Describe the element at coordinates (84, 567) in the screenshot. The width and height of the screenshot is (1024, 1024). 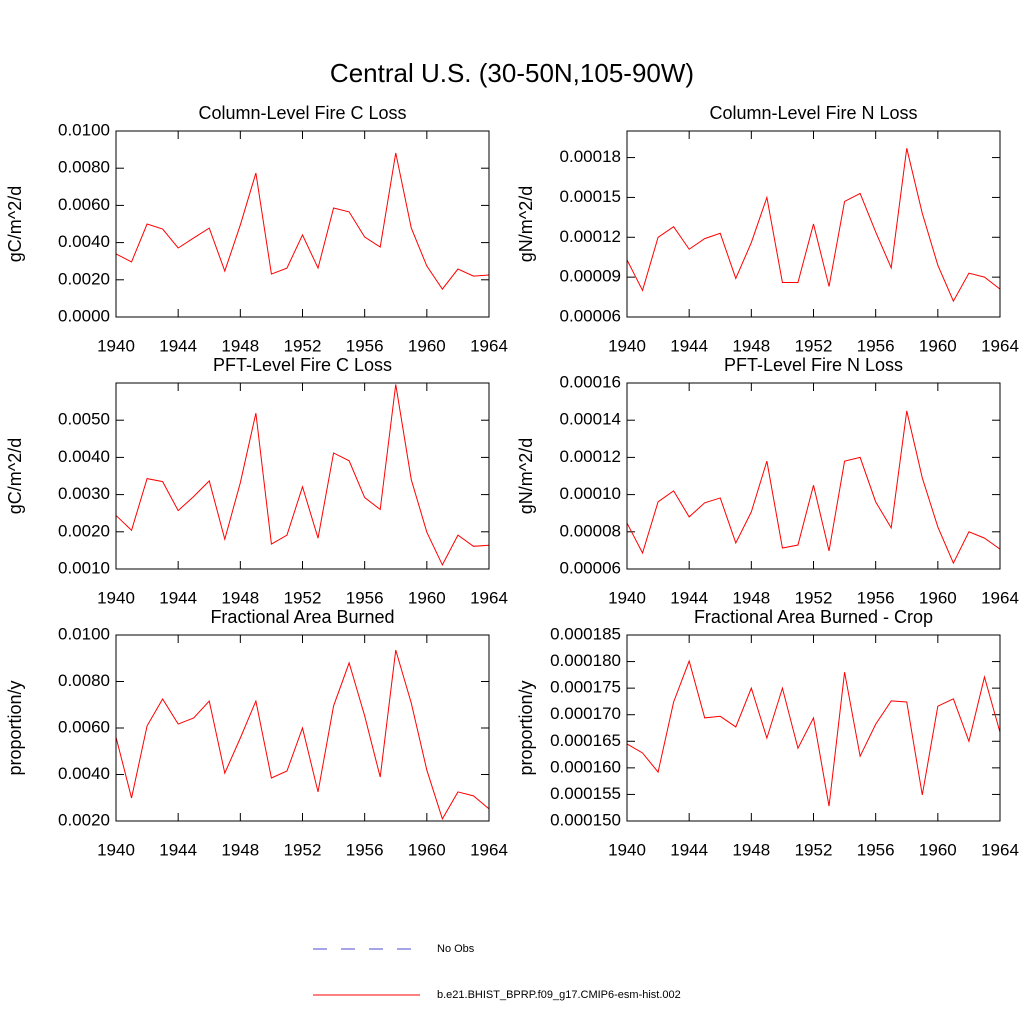
I see `y-tick-label: 0.0010` at that location.